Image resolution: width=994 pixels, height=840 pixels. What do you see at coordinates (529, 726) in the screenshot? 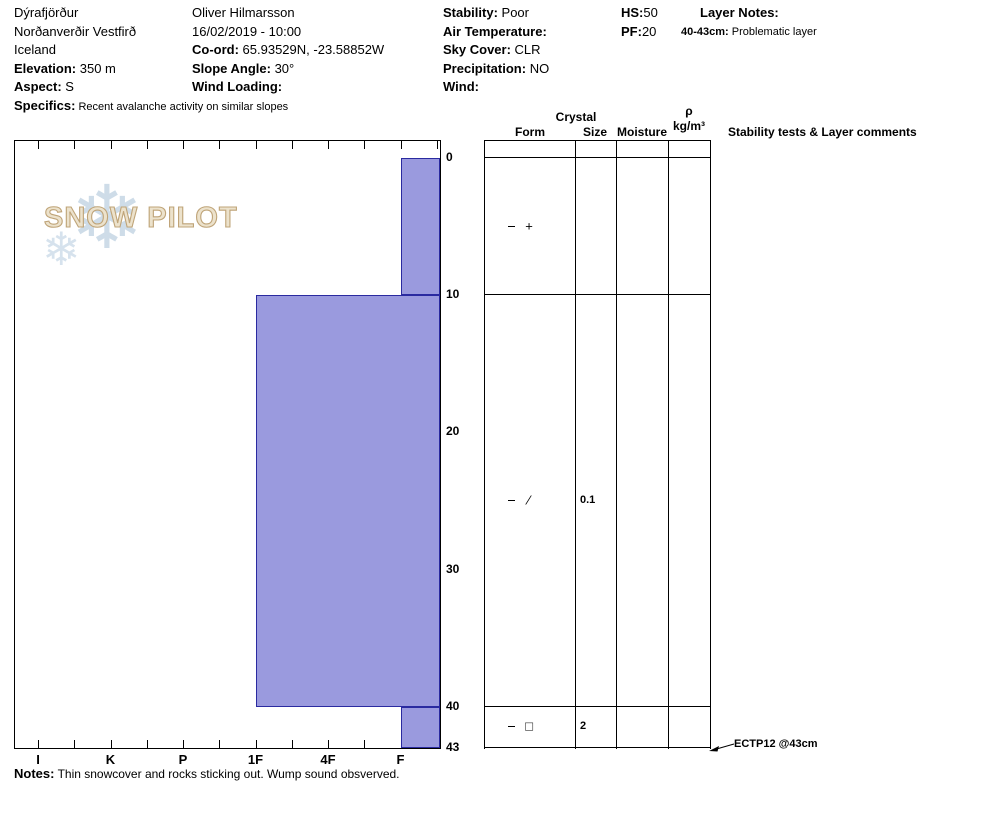
I see `grain-form-symbol: □` at bounding box center [529, 726].